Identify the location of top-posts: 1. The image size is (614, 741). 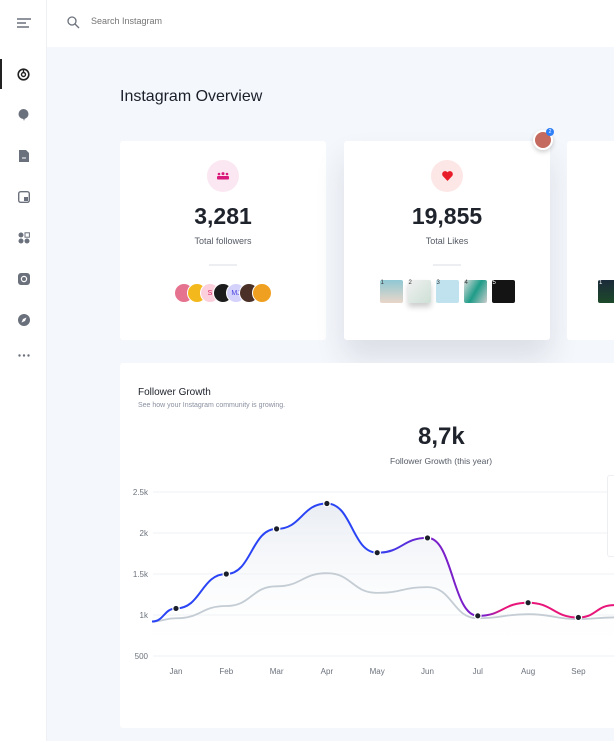
(590, 291).